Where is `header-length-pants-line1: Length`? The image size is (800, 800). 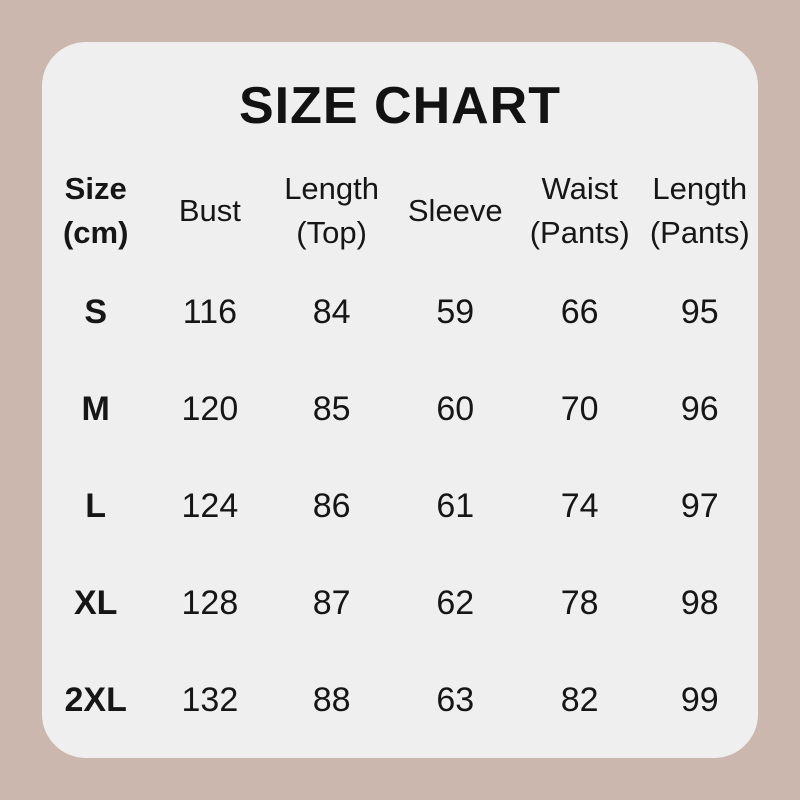
header-length-pants-line1: Length is located at coordinates (700, 188).